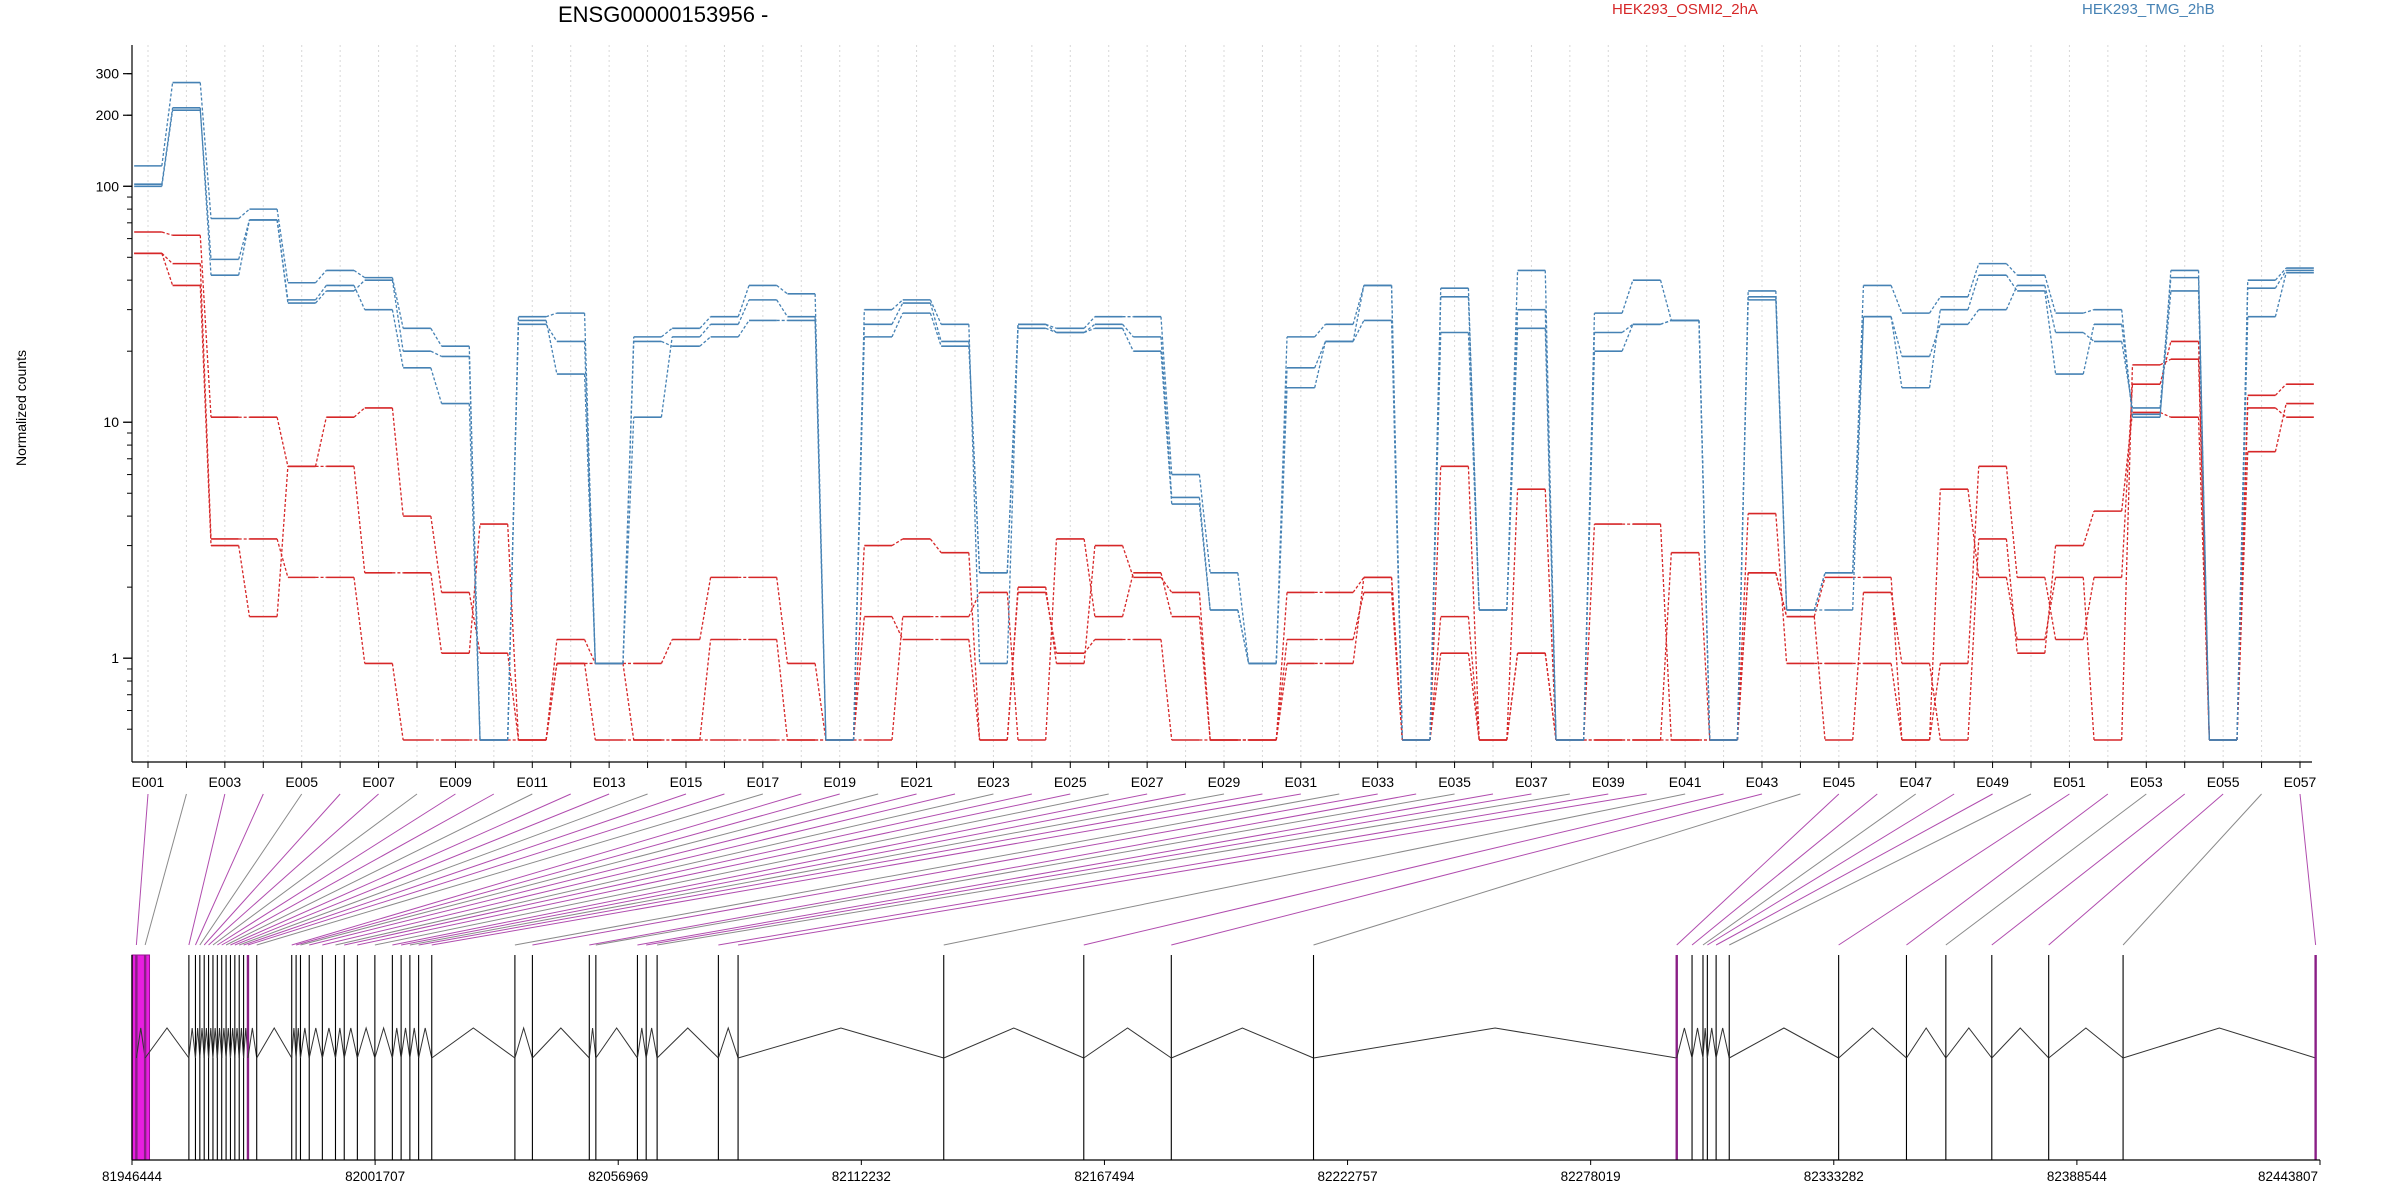 The width and height of the screenshot is (2400, 1200). Describe the element at coordinates (2148, 9) in the screenshot. I see `legend-series-b: HEK293_TMG_2hB` at that location.